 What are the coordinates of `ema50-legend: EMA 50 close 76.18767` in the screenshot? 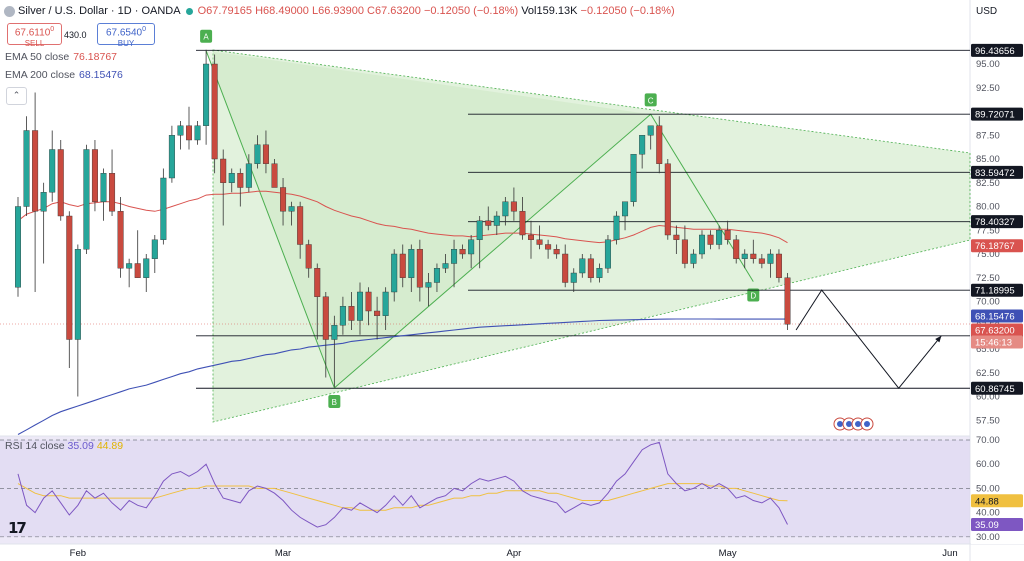 It's located at (61, 57).